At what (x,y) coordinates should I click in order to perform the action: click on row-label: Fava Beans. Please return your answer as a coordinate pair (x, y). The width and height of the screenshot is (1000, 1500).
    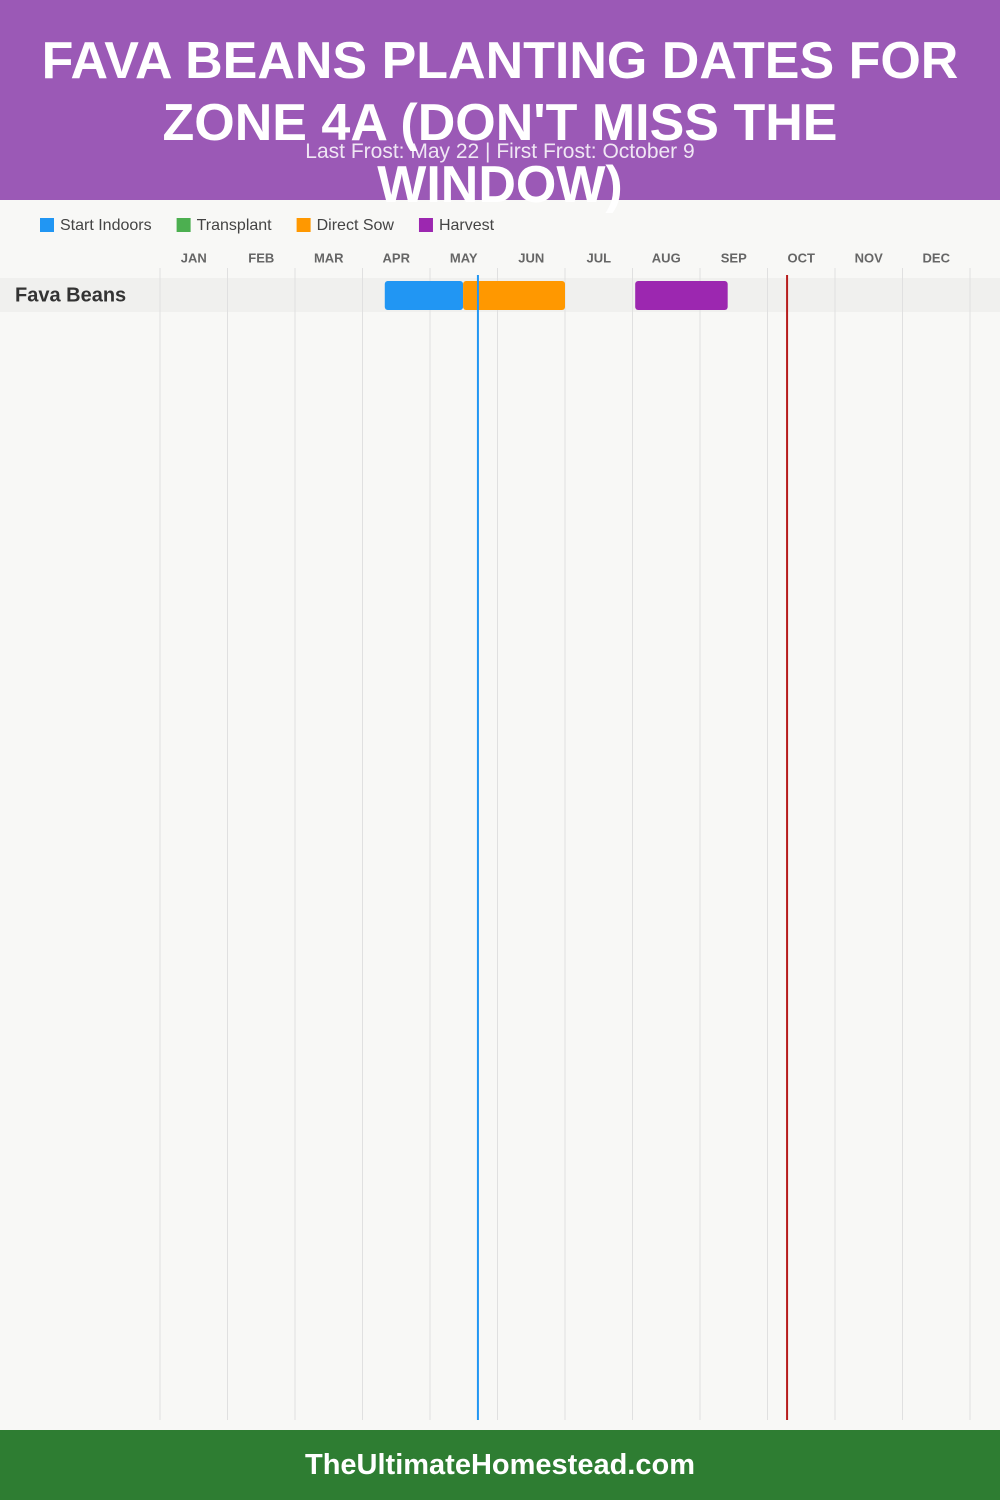
    Looking at the image, I should click on (70, 295).